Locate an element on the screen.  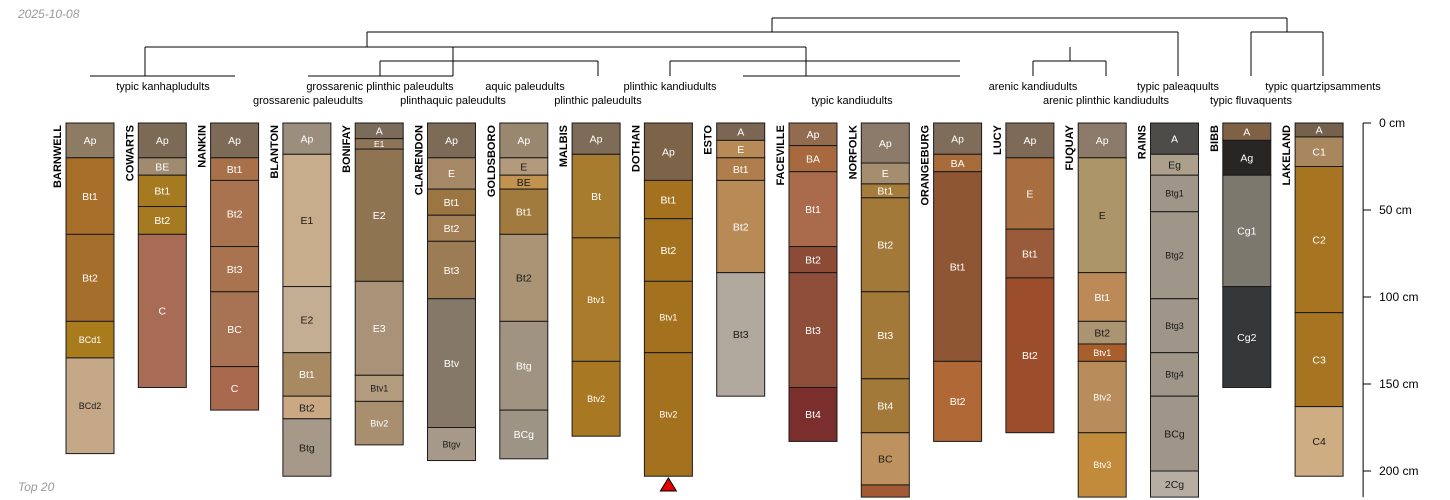
horizon-label: Bt4 is located at coordinates (885, 407).